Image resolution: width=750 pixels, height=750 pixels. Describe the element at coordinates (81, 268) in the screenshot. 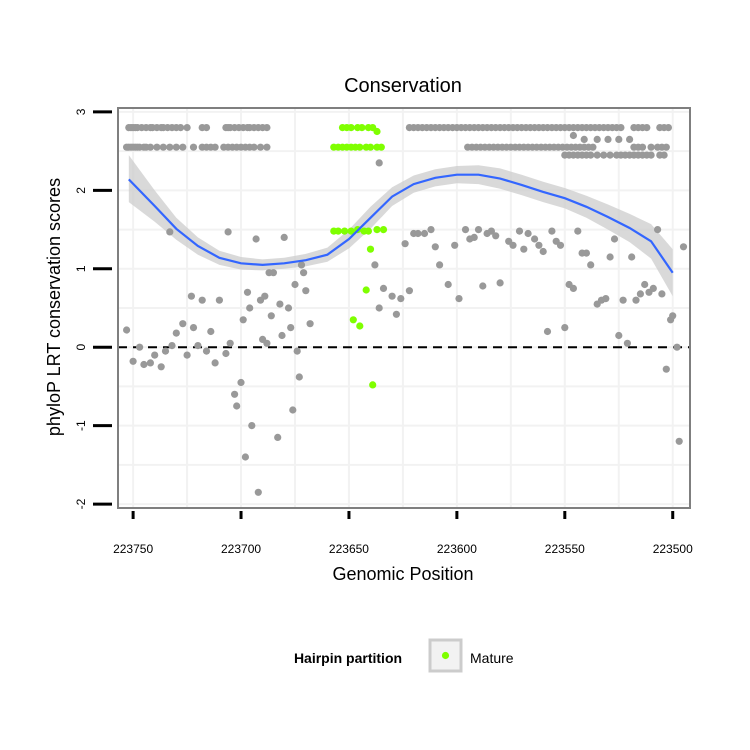

I see `y-tick-label: 1` at that location.